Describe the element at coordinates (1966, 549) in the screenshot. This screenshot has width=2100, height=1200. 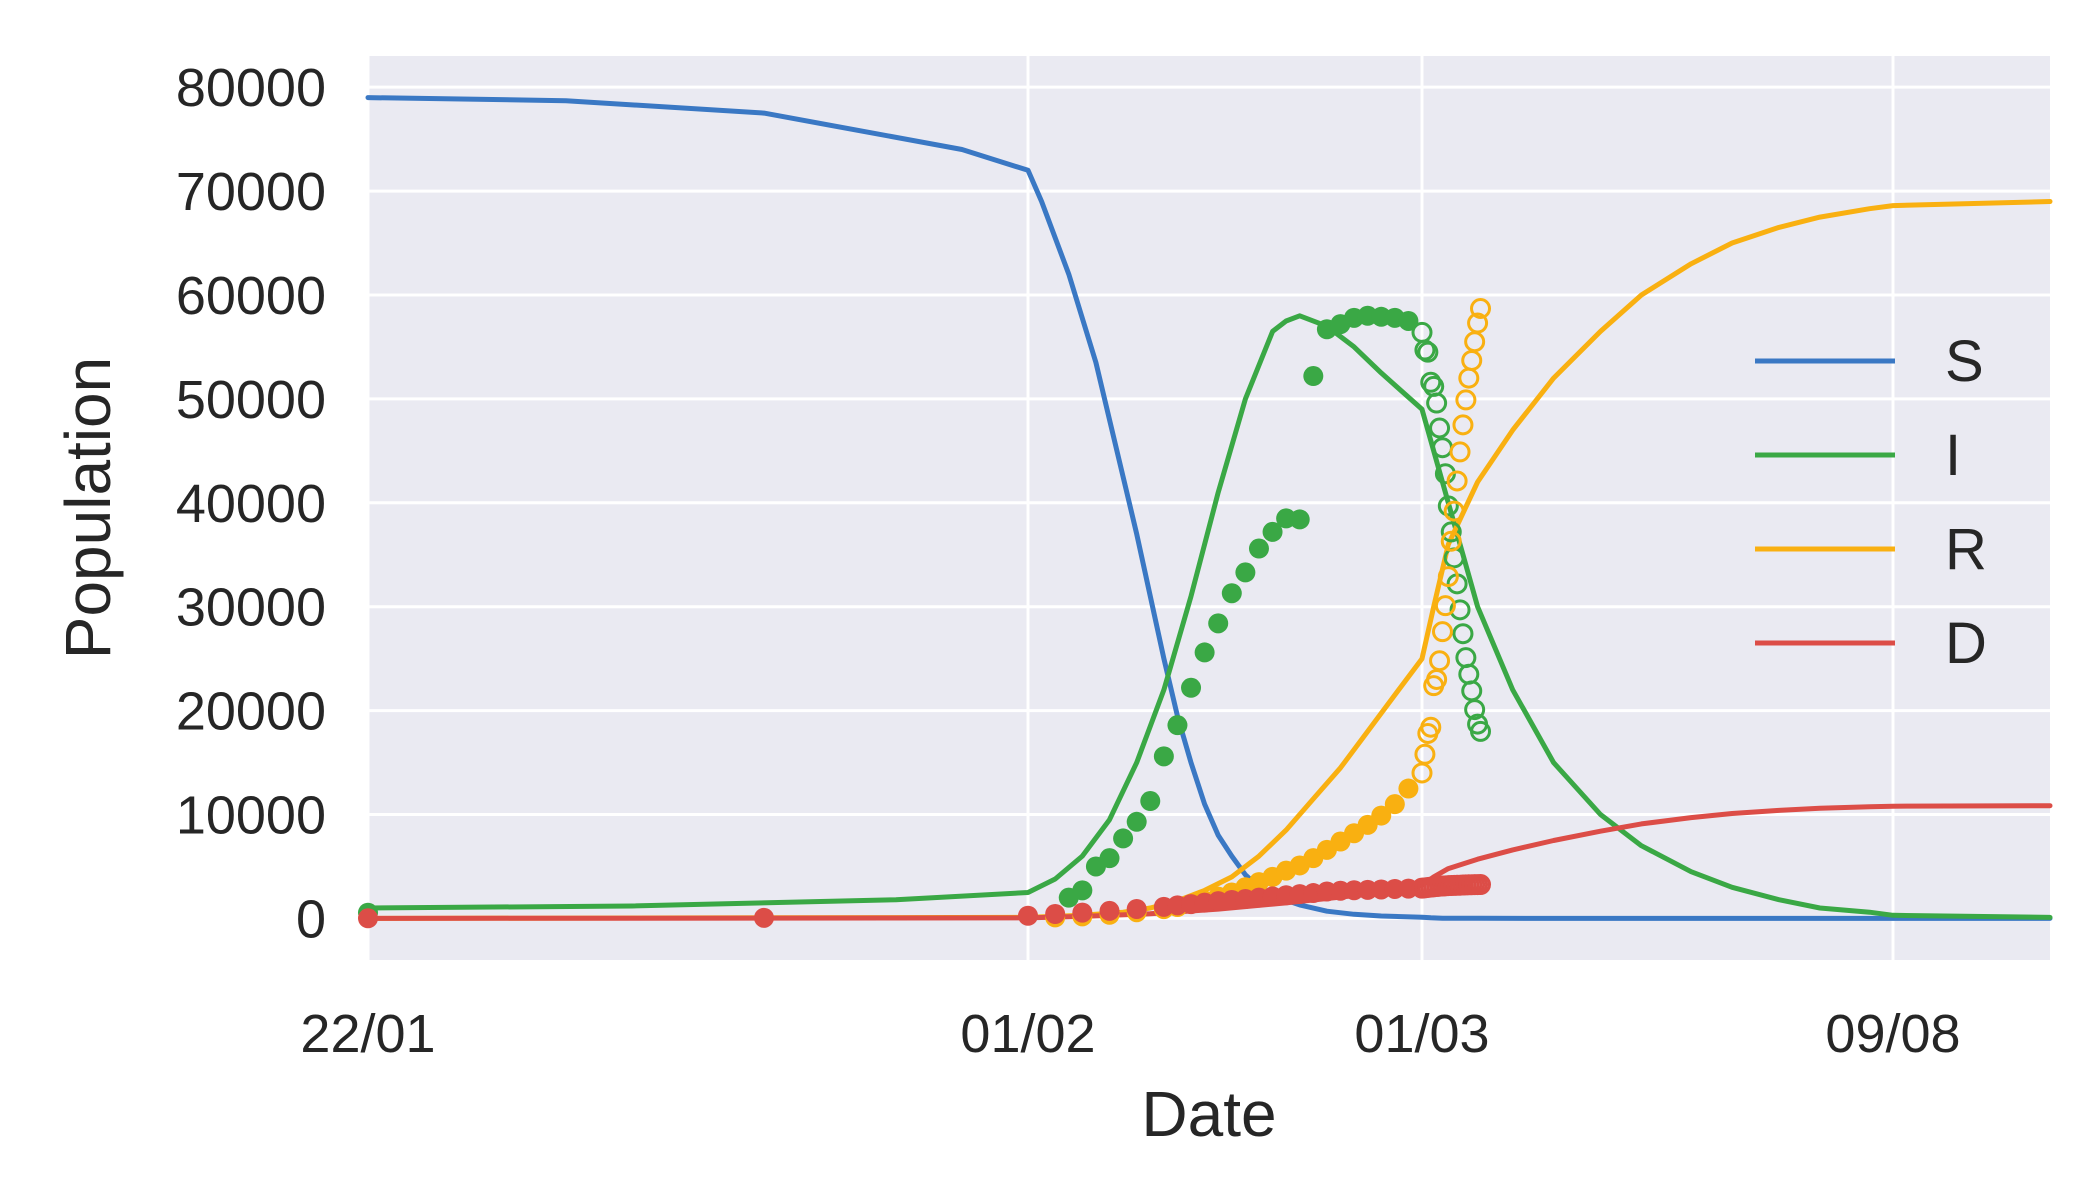
I see `legend-label-r: R` at that location.